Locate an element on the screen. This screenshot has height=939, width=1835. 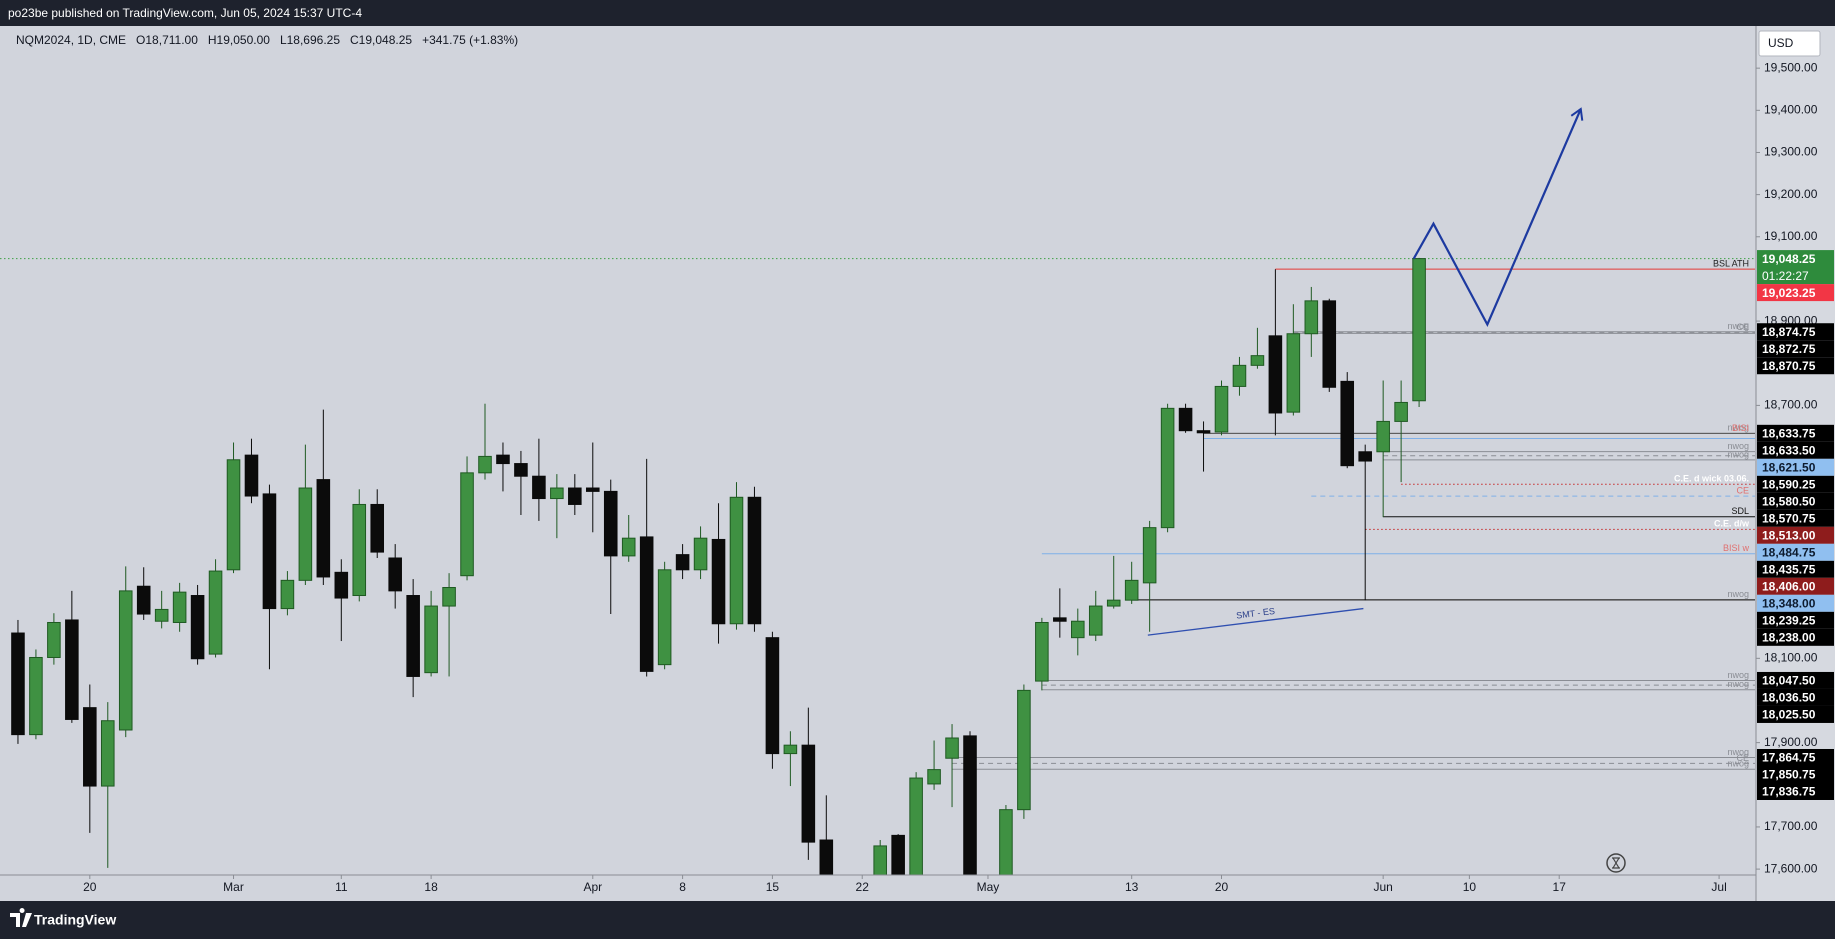
price-tag-text: 18,406.00 is located at coordinates (1789, 586).